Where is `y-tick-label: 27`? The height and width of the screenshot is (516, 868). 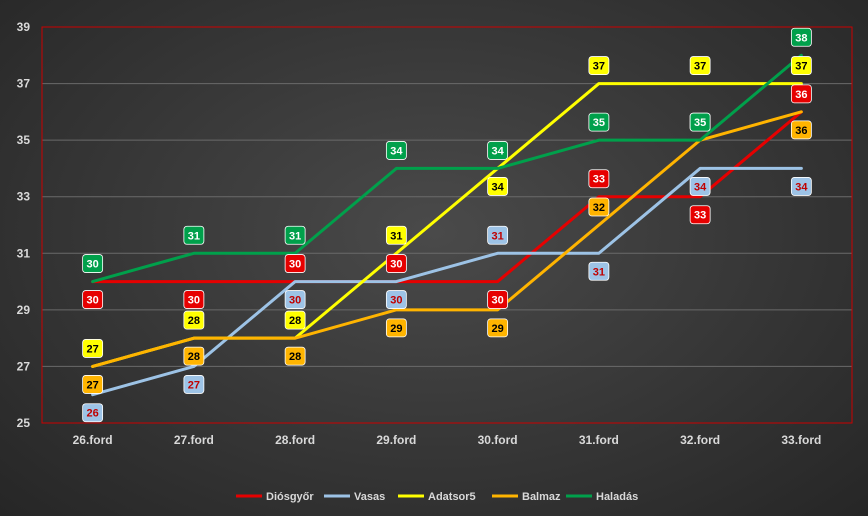
y-tick-label: 27 is located at coordinates (24, 366).